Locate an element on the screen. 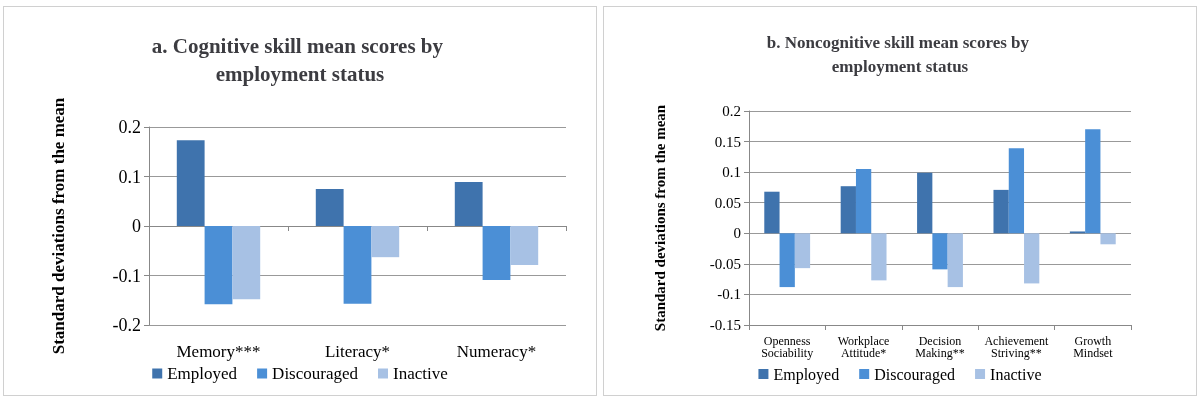  x-tick-label: Workplace Attitude* is located at coordinates (863, 347).